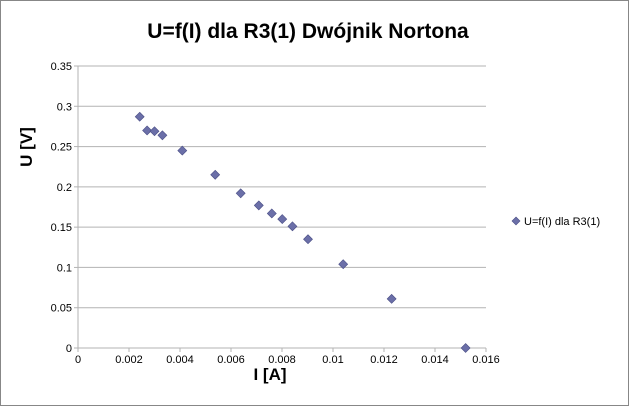 Image resolution: width=629 pixels, height=406 pixels. I want to click on y-tick-label: 0.05, so click(61, 309).